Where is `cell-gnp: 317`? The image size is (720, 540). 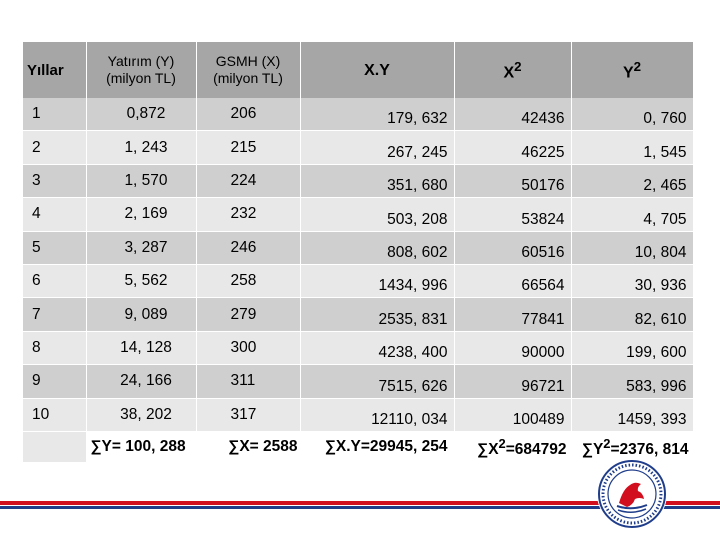 cell-gnp: 317 is located at coordinates (248, 415).